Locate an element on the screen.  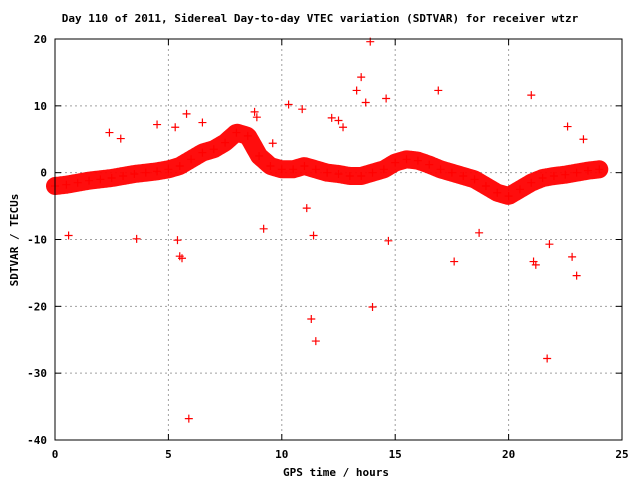
x-axis-label: GPS time / hours is located at coordinates (336, 472).